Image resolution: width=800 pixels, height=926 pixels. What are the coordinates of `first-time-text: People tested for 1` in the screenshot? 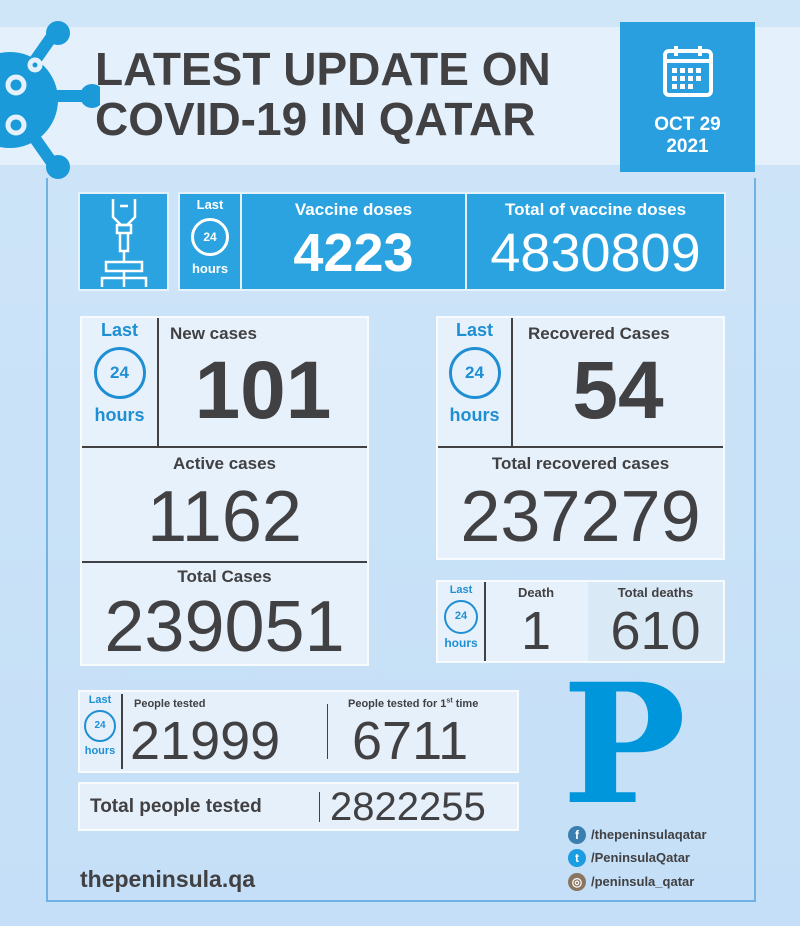 It's located at (397, 704).